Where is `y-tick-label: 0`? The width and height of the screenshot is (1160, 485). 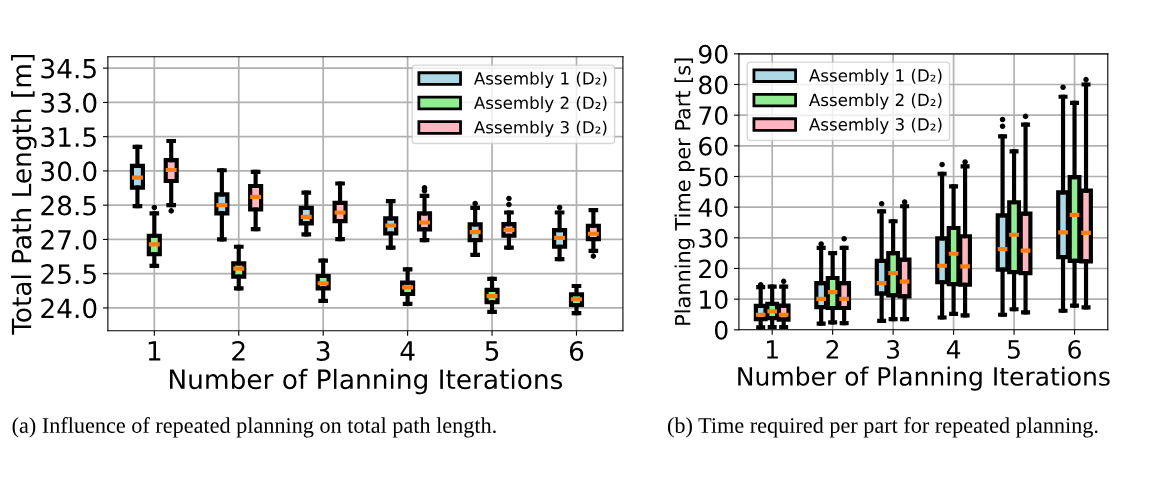
y-tick-label: 0 is located at coordinates (721, 330).